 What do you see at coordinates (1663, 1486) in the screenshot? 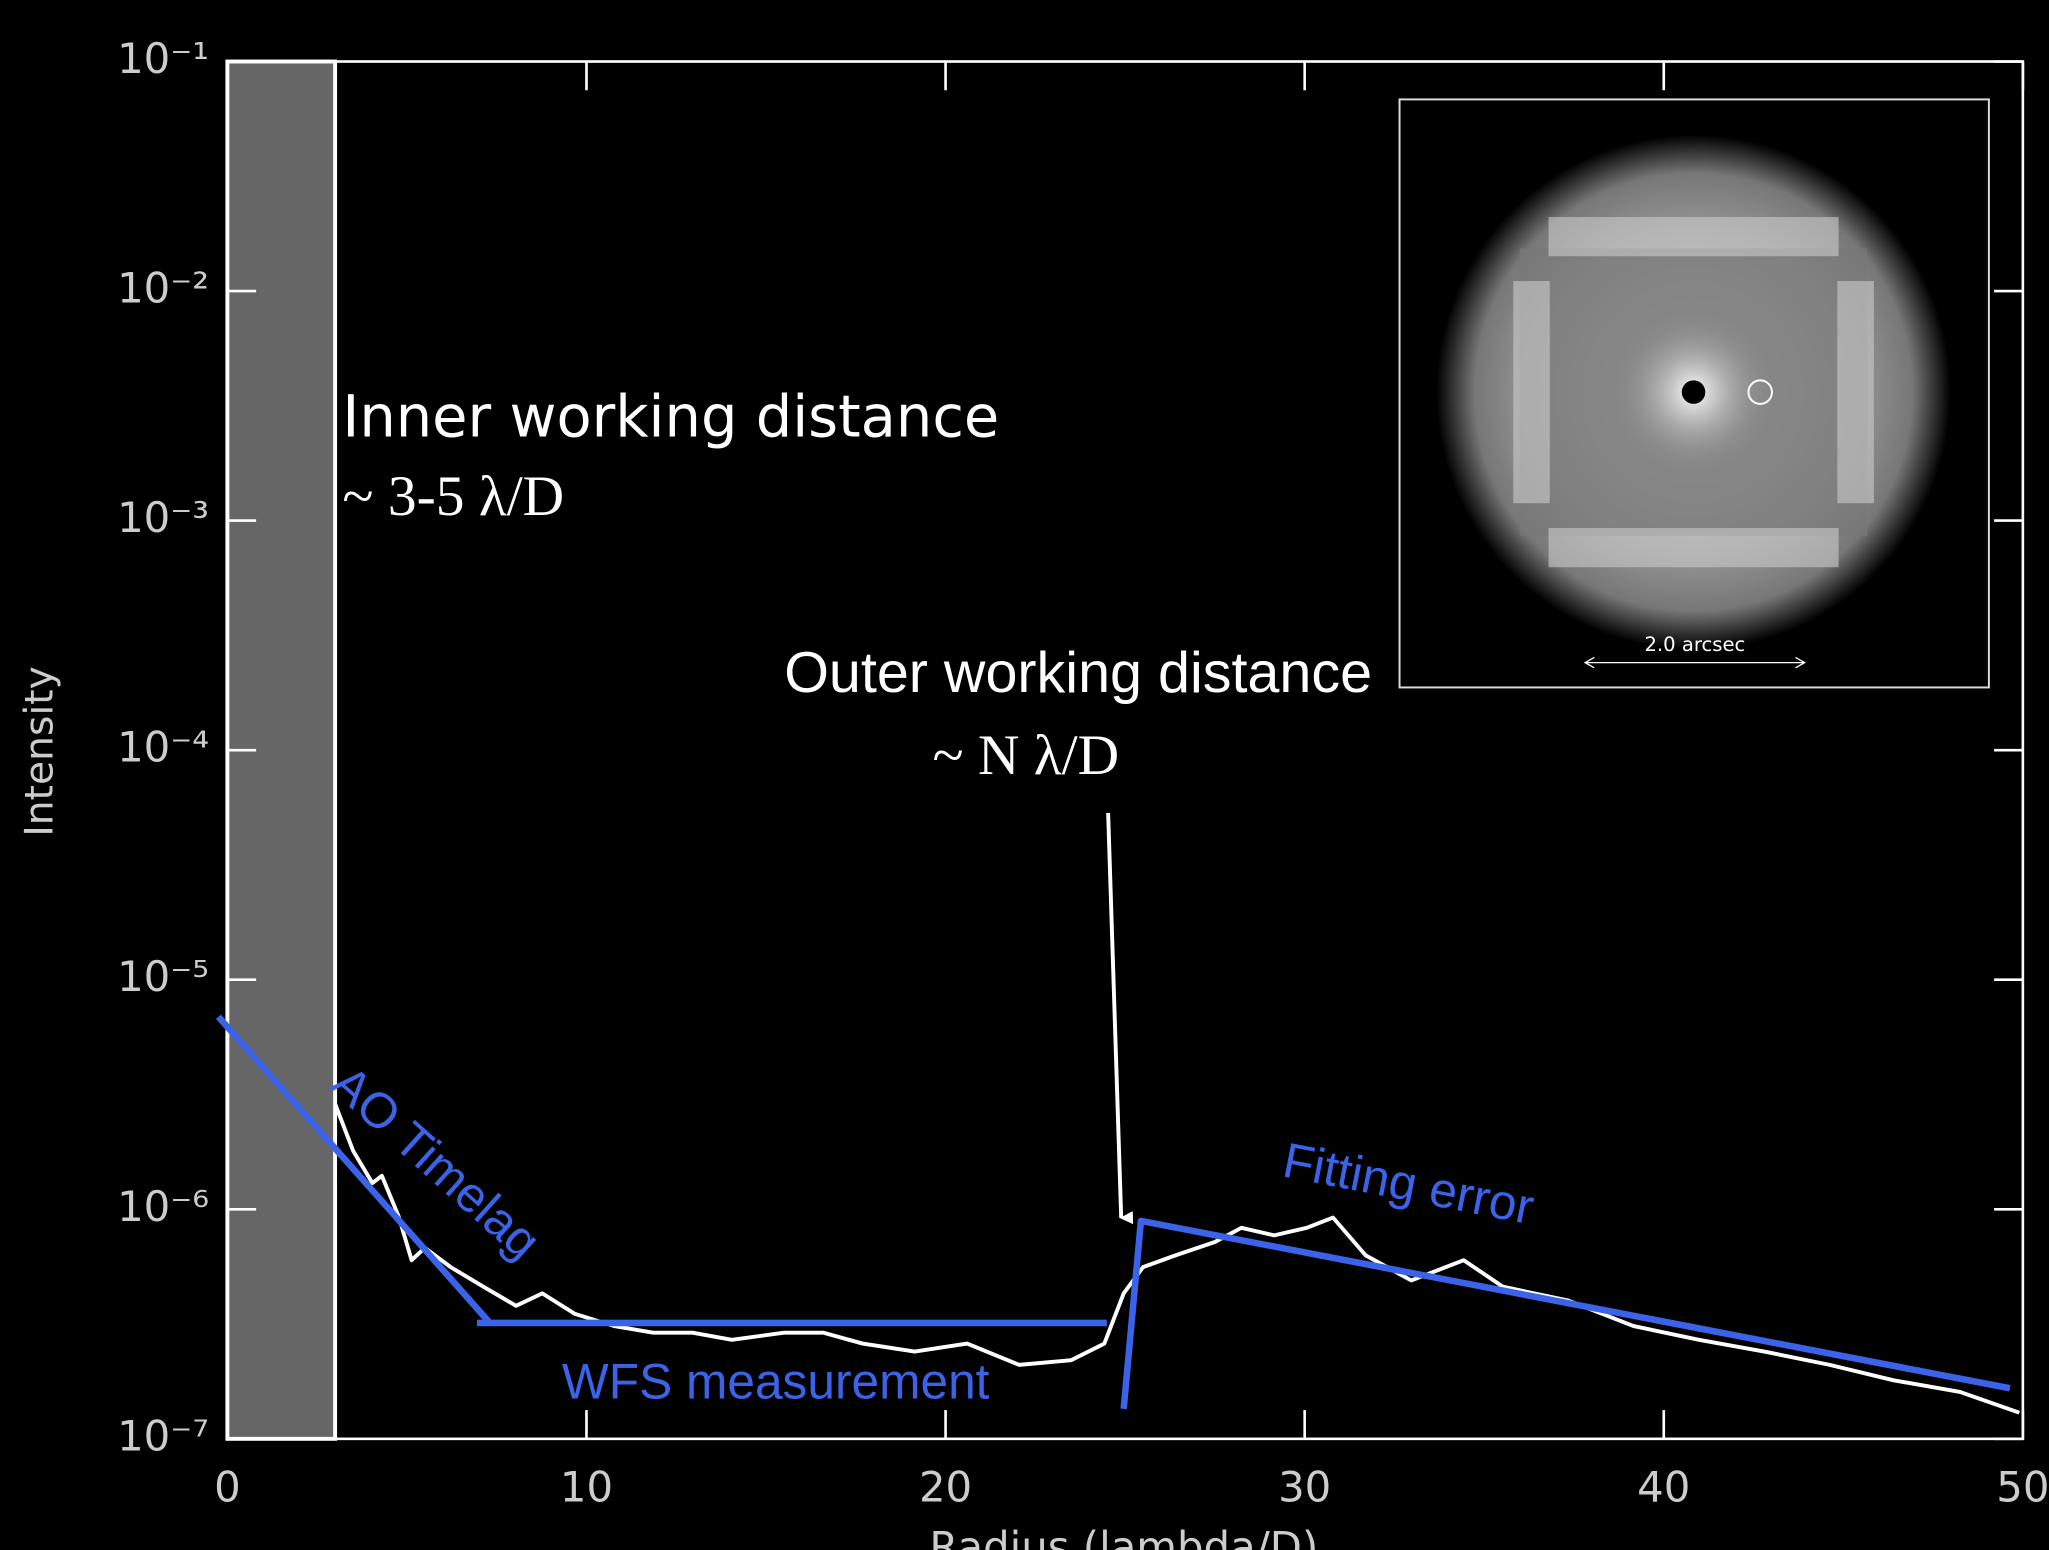
I see `x-tick-label: 40` at bounding box center [1663, 1486].